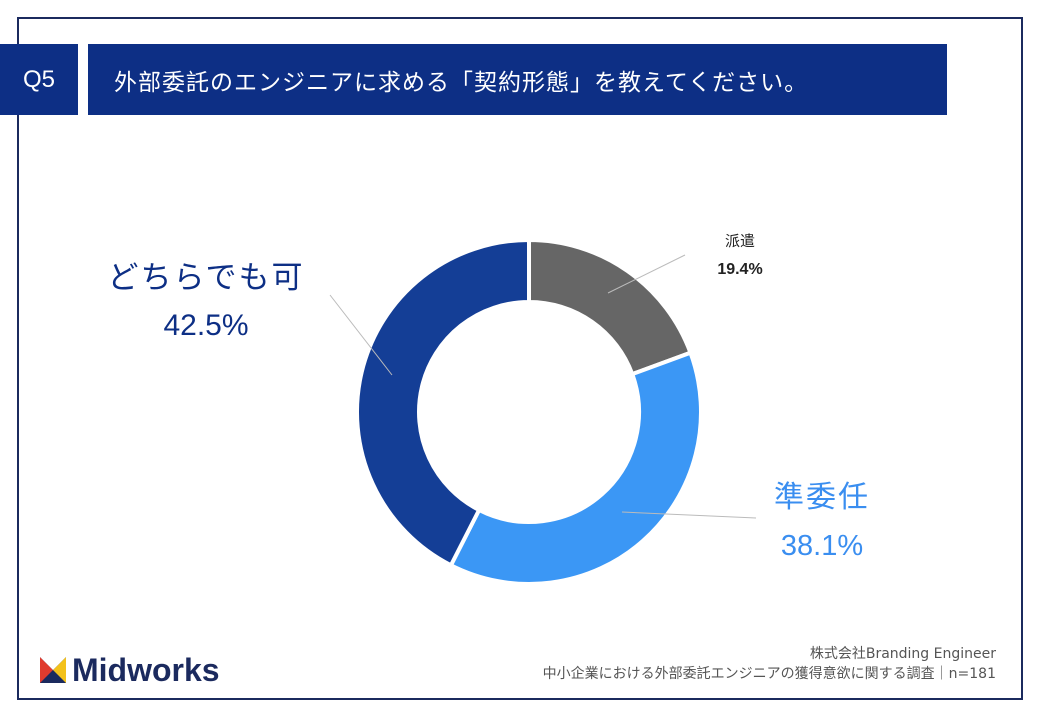  I want to click on slice-label-name: 準委任, so click(822, 497).